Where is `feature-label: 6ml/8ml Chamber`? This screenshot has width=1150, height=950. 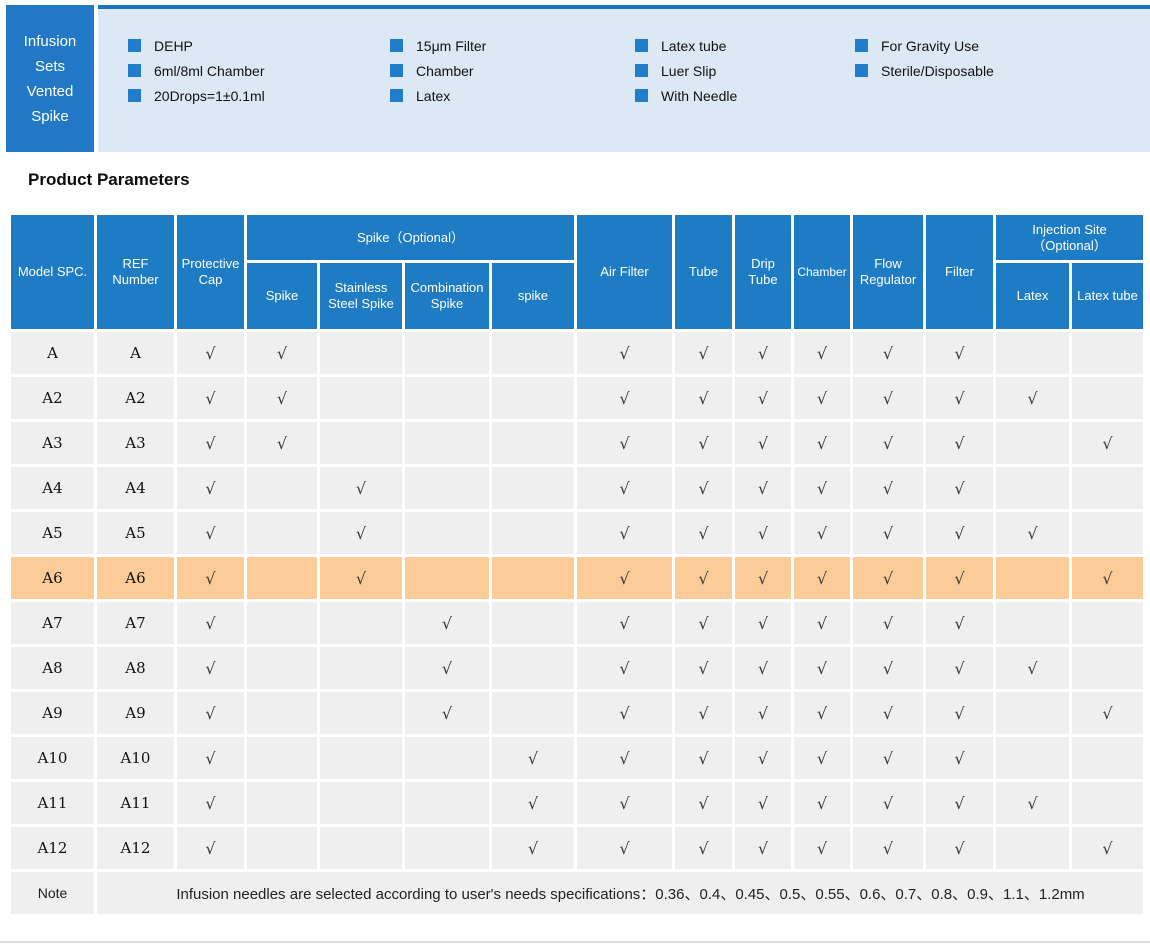
feature-label: 6ml/8ml Chamber is located at coordinates (209, 70).